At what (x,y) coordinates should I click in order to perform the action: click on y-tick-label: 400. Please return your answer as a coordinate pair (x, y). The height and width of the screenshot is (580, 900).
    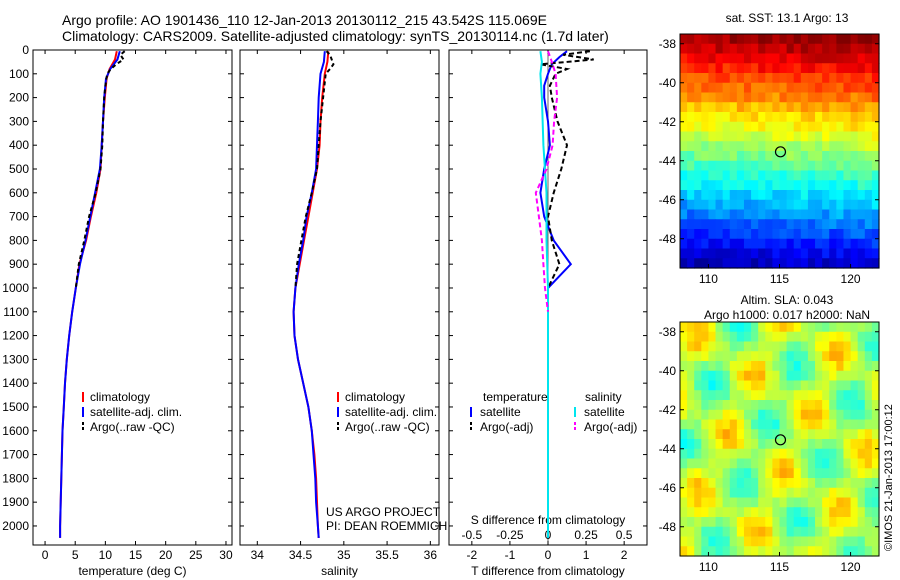
    Looking at the image, I should click on (19, 145).